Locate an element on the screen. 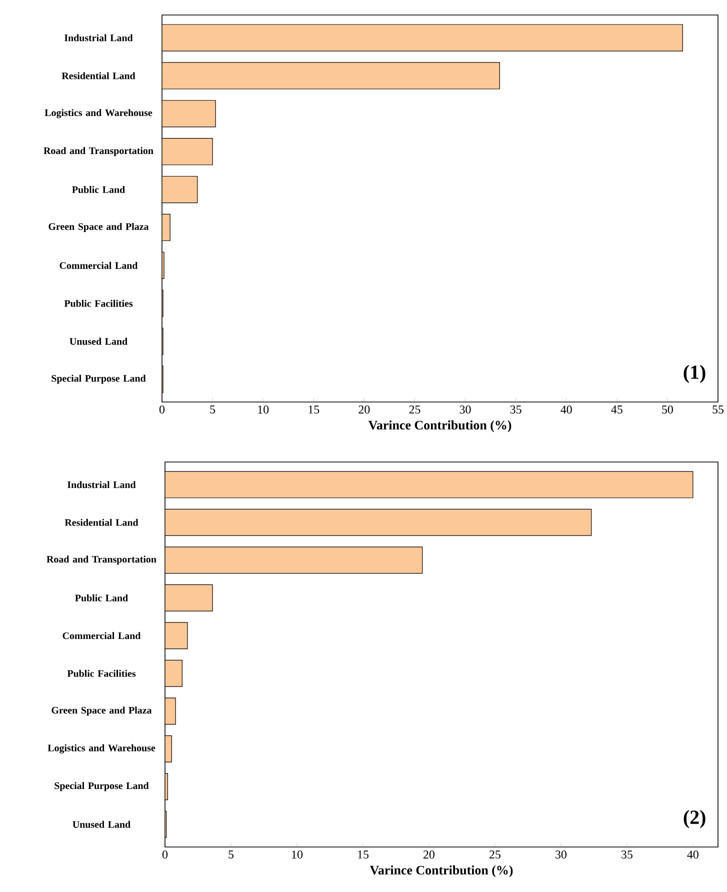 The height and width of the screenshot is (892, 727). x-tick-label: 50 is located at coordinates (667, 410).